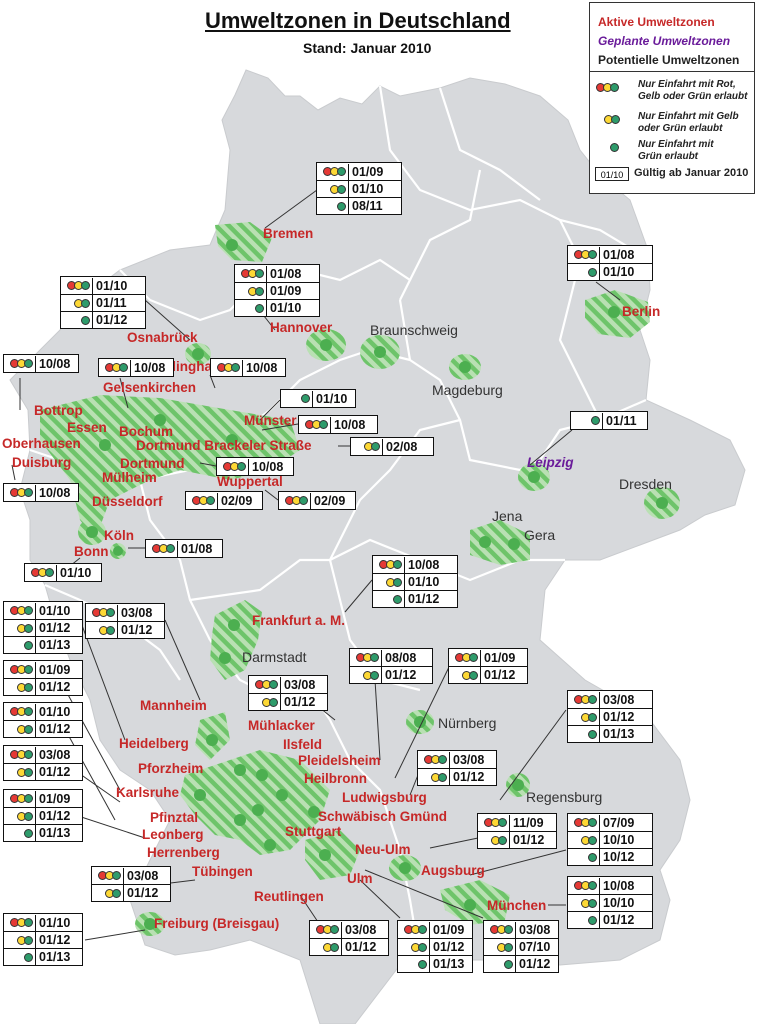 This screenshot has height=1024, width=757. I want to click on validity-date: 01/08, so click(286, 273).